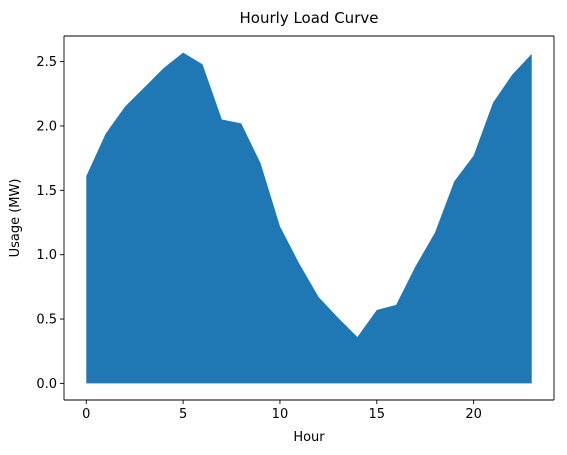 The width and height of the screenshot is (567, 455). Describe the element at coordinates (46, 384) in the screenshot. I see `y-tick-label: 0.0` at that location.